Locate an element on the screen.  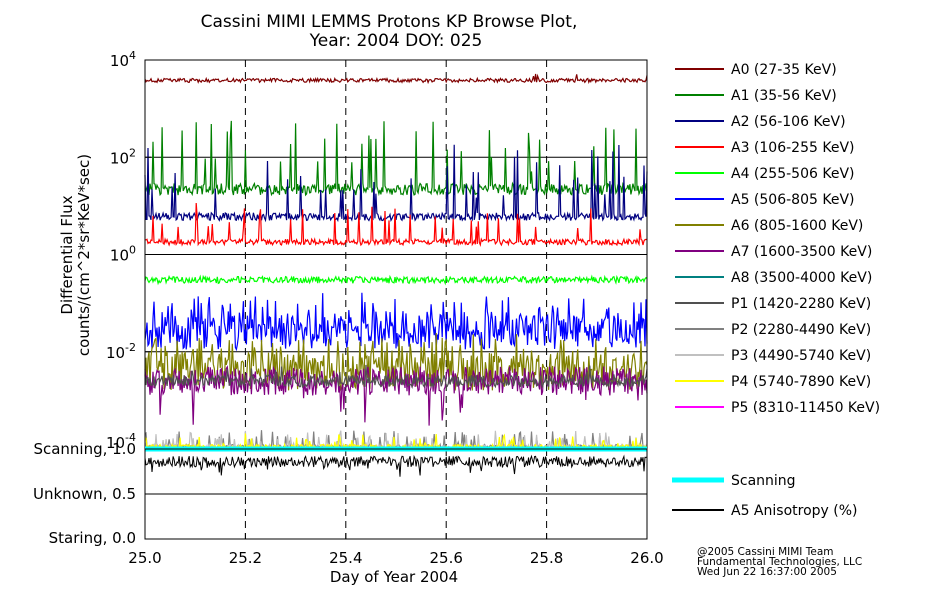
y-tick-label: 10⁰ is located at coordinates (123, 254).